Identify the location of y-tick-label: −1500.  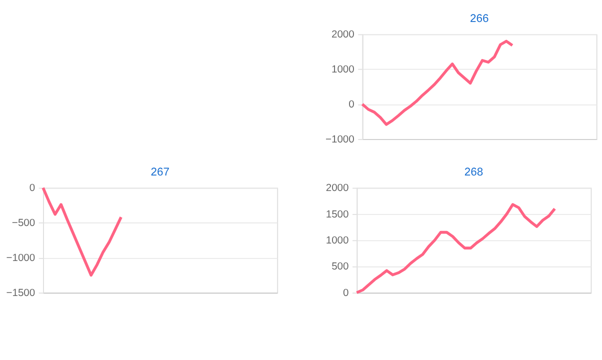
(21, 293).